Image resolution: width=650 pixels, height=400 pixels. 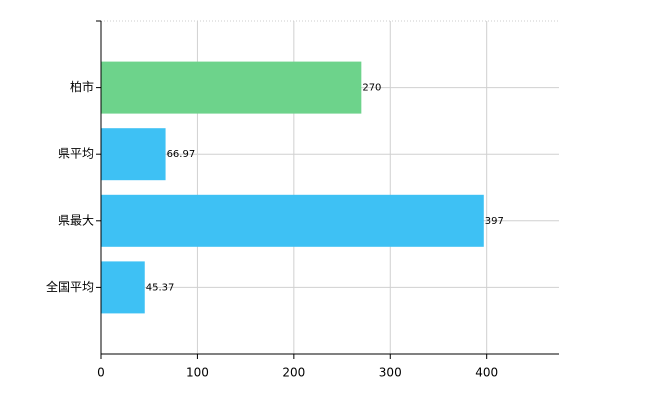 What do you see at coordinates (70, 286) in the screenshot?
I see `y-tick-label: 全国平均` at bounding box center [70, 286].